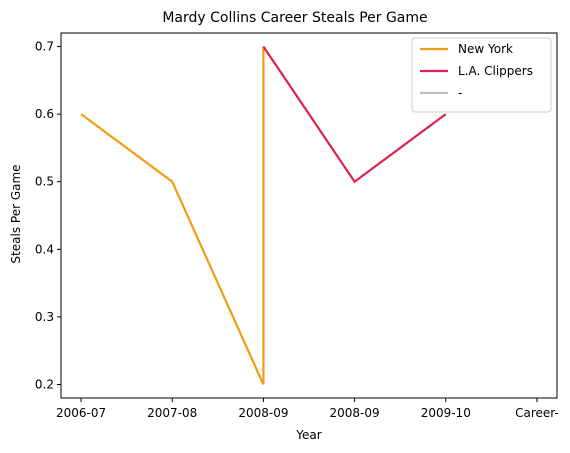 The width and height of the screenshot is (570, 453). I want to click on x-tick-label: Career-, so click(537, 413).